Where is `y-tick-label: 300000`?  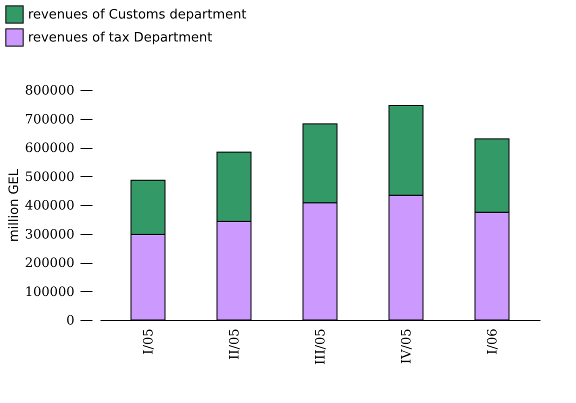 y-tick-label: 300000 is located at coordinates (49, 234).